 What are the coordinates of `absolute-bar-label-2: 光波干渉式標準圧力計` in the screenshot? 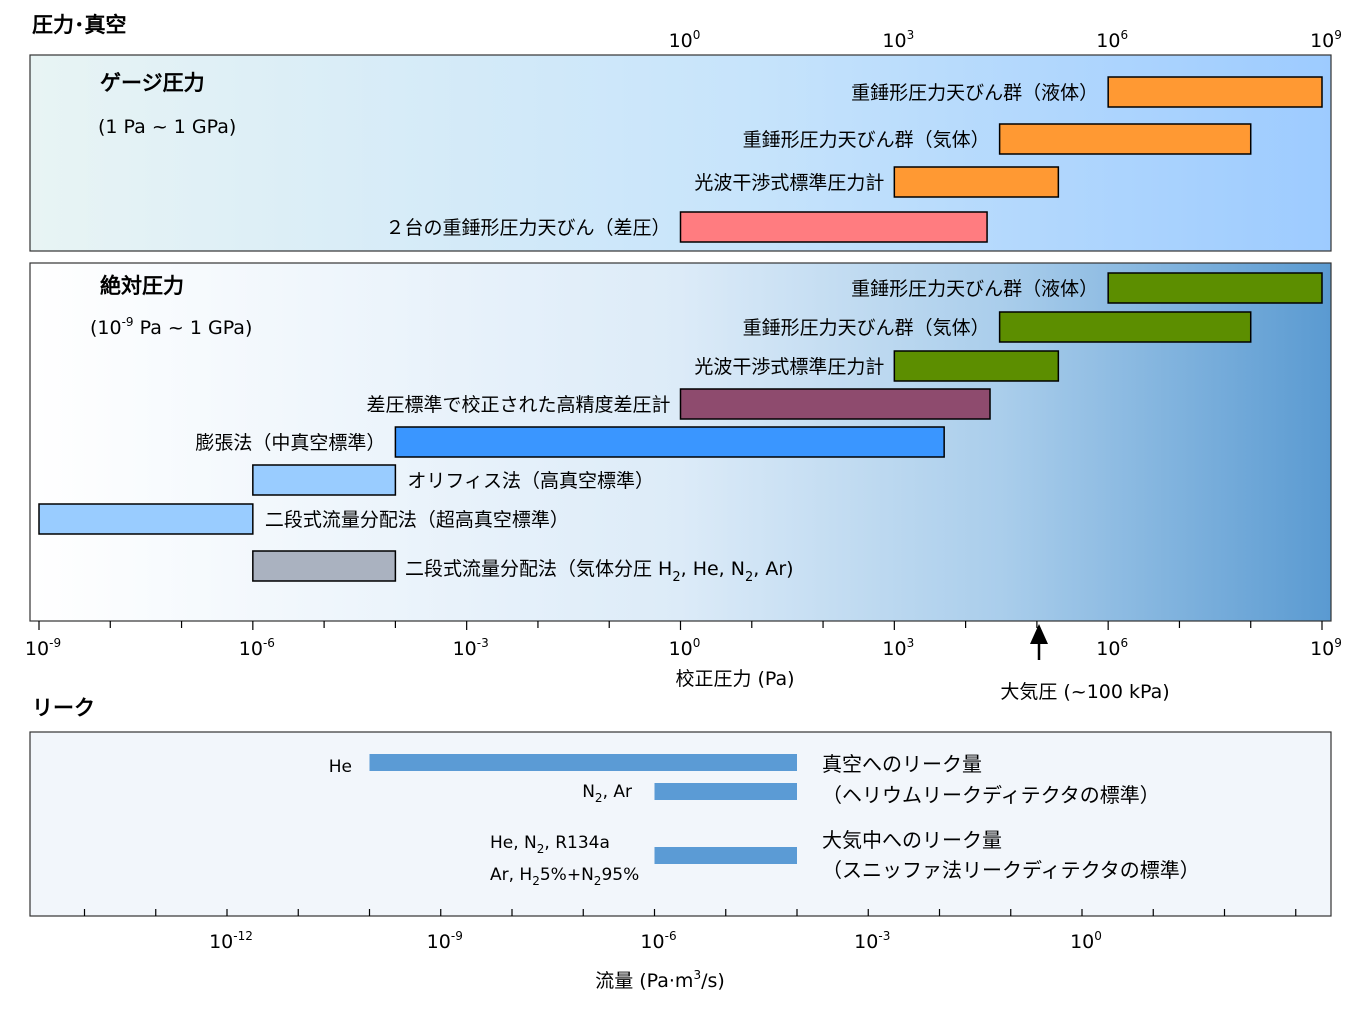 It's located at (789, 367).